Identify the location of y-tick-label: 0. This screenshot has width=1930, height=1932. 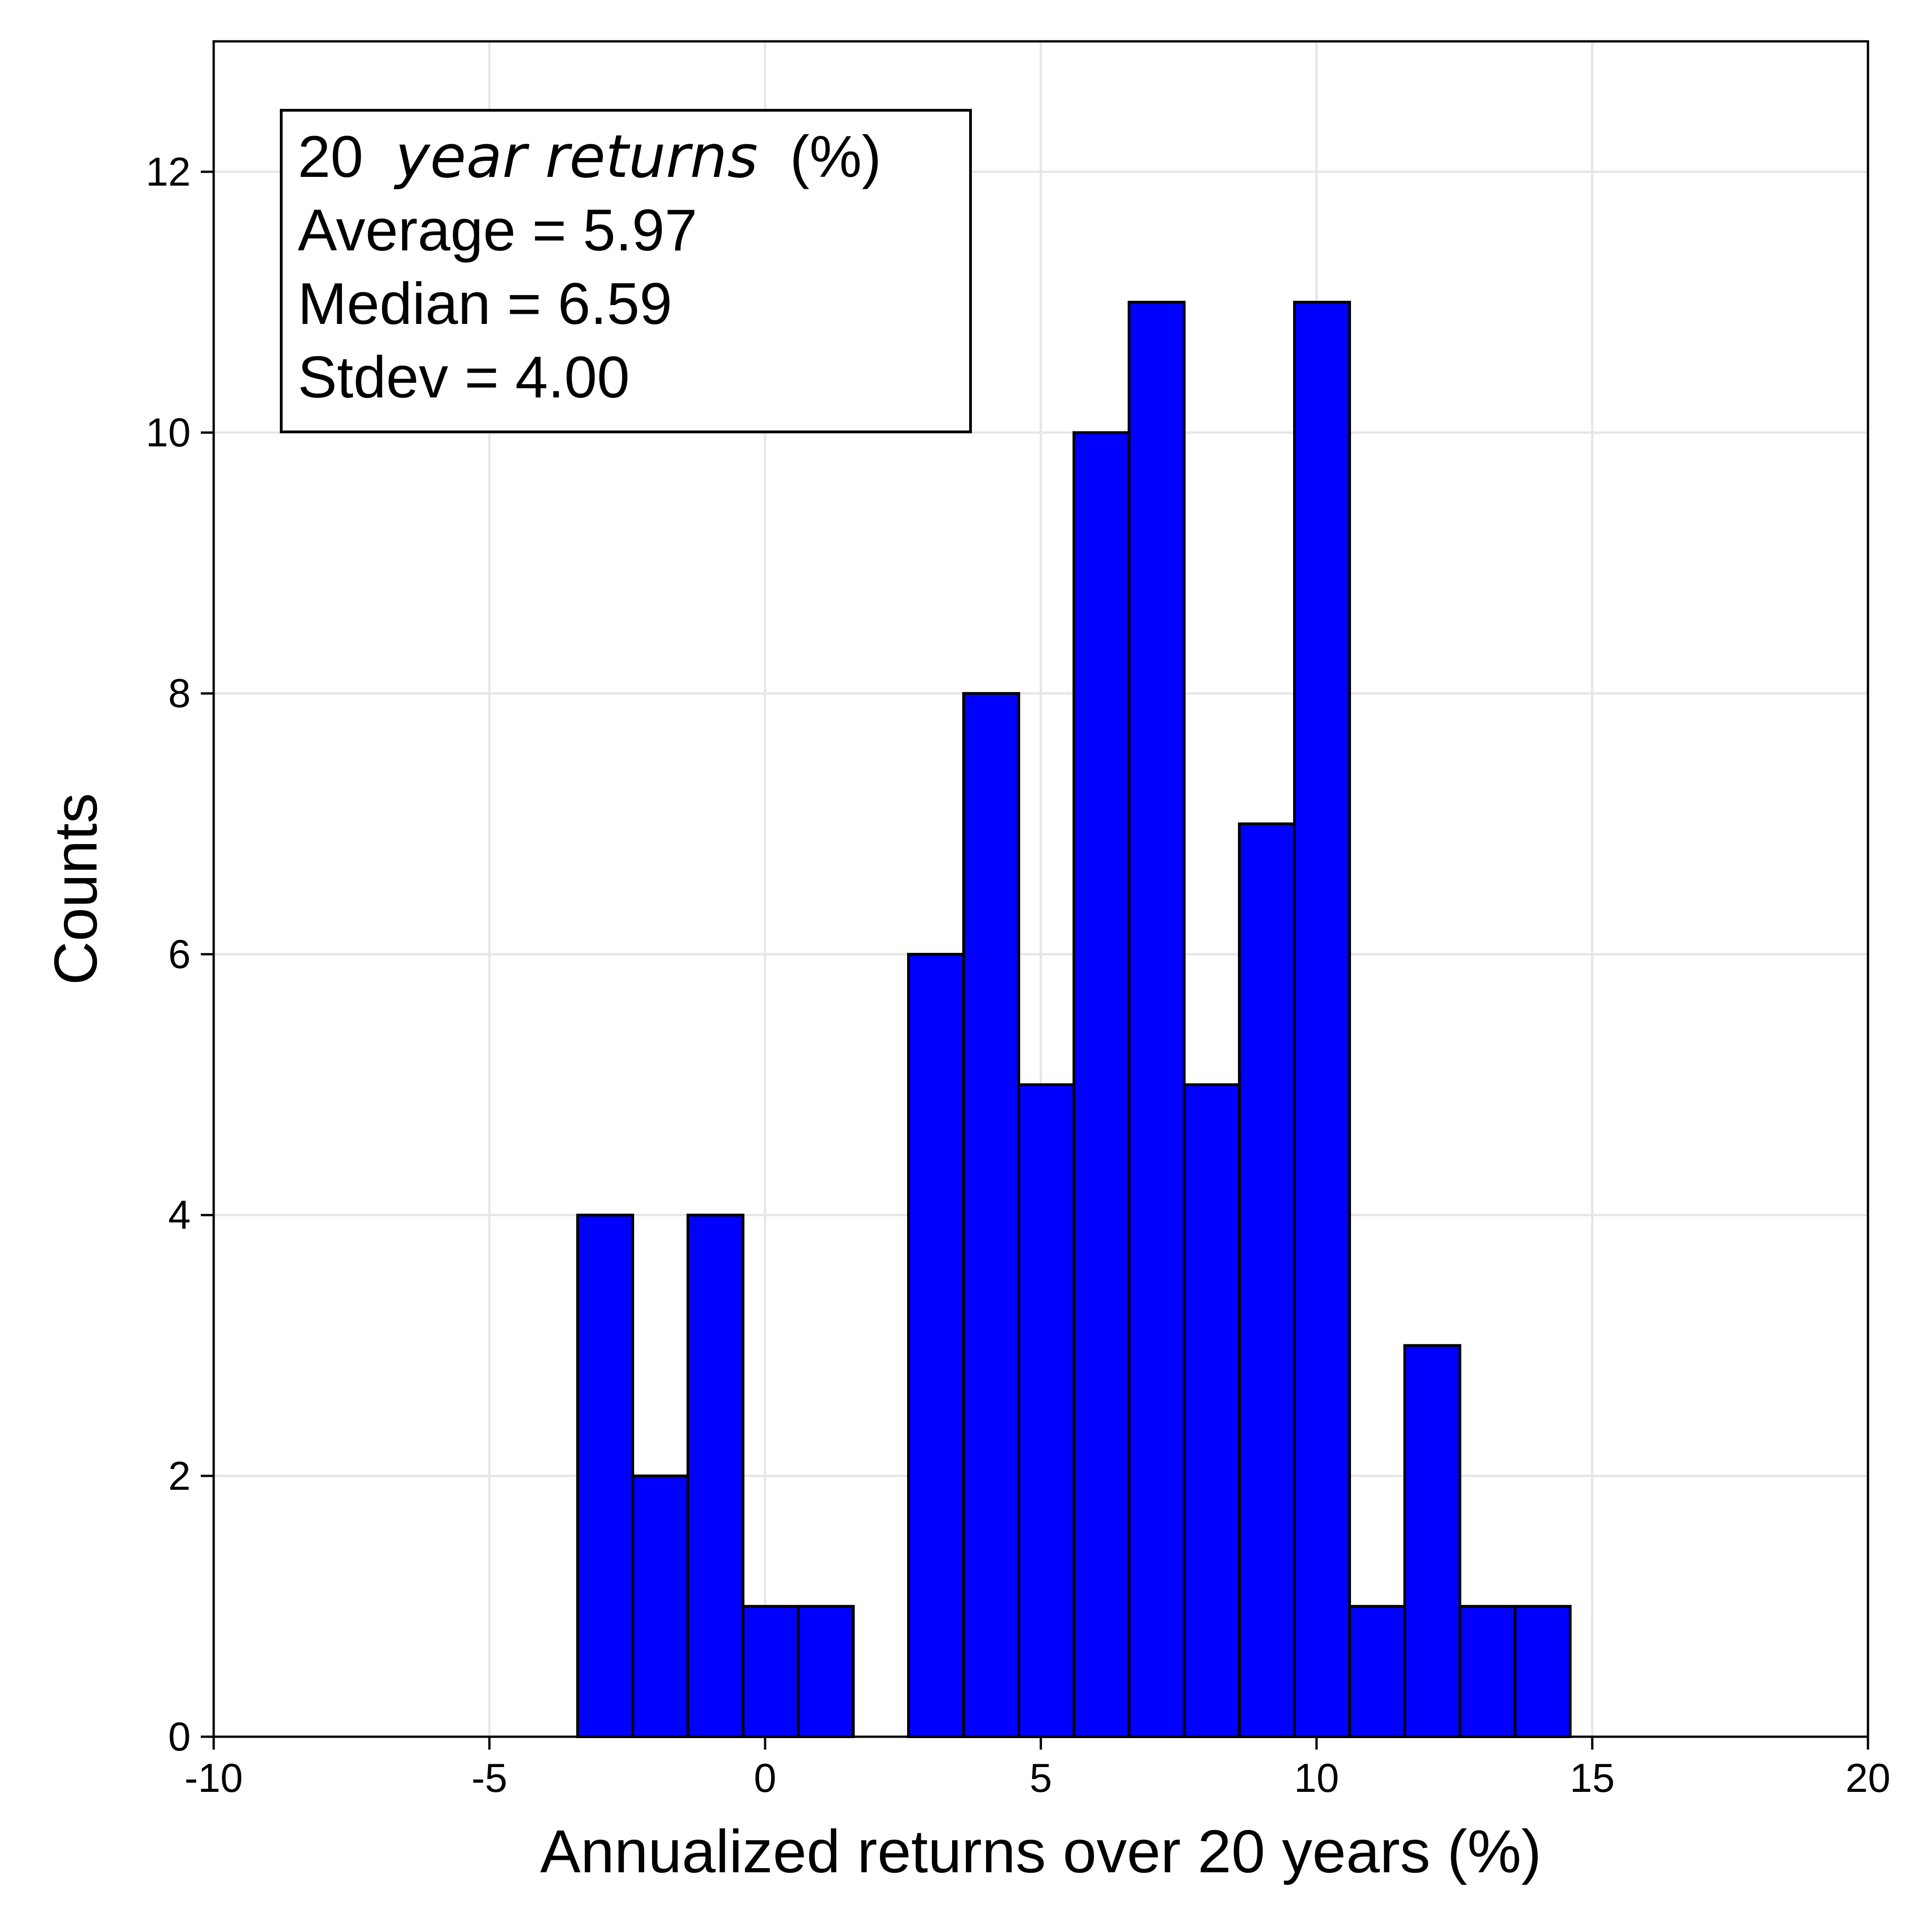
(179, 1736).